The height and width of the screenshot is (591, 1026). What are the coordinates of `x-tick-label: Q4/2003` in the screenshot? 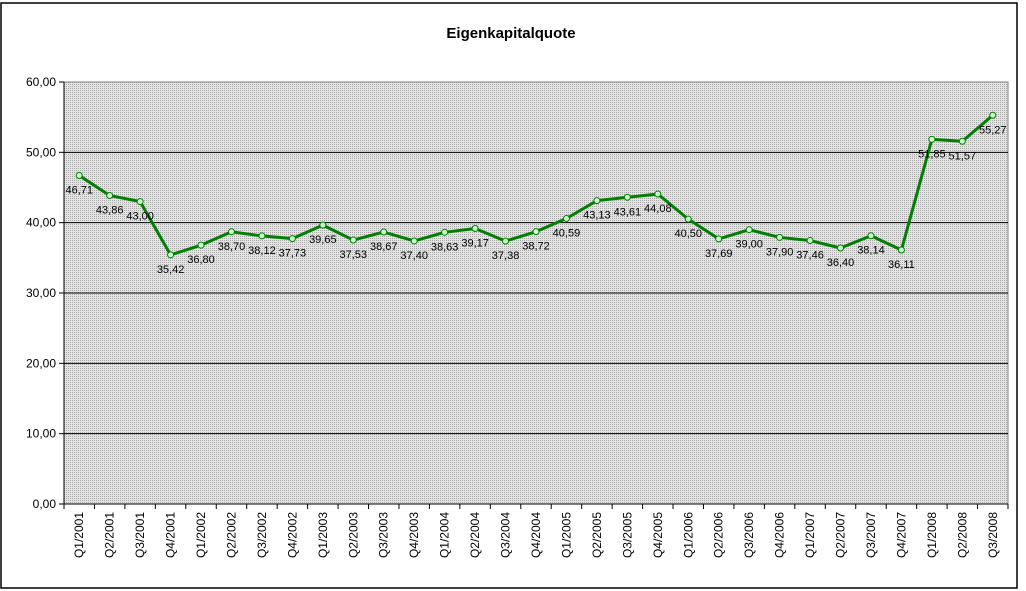 It's located at (414, 535).